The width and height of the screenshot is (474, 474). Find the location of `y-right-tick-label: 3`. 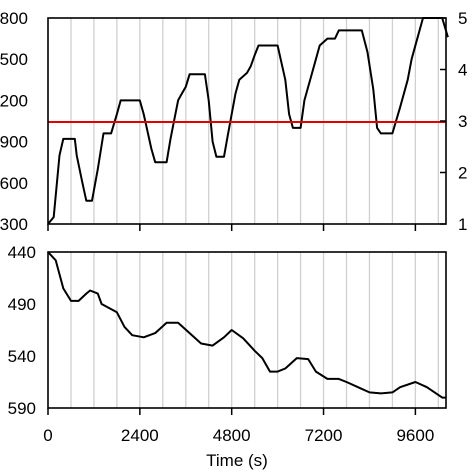

y-right-tick-label: 3 is located at coordinates (462, 121).